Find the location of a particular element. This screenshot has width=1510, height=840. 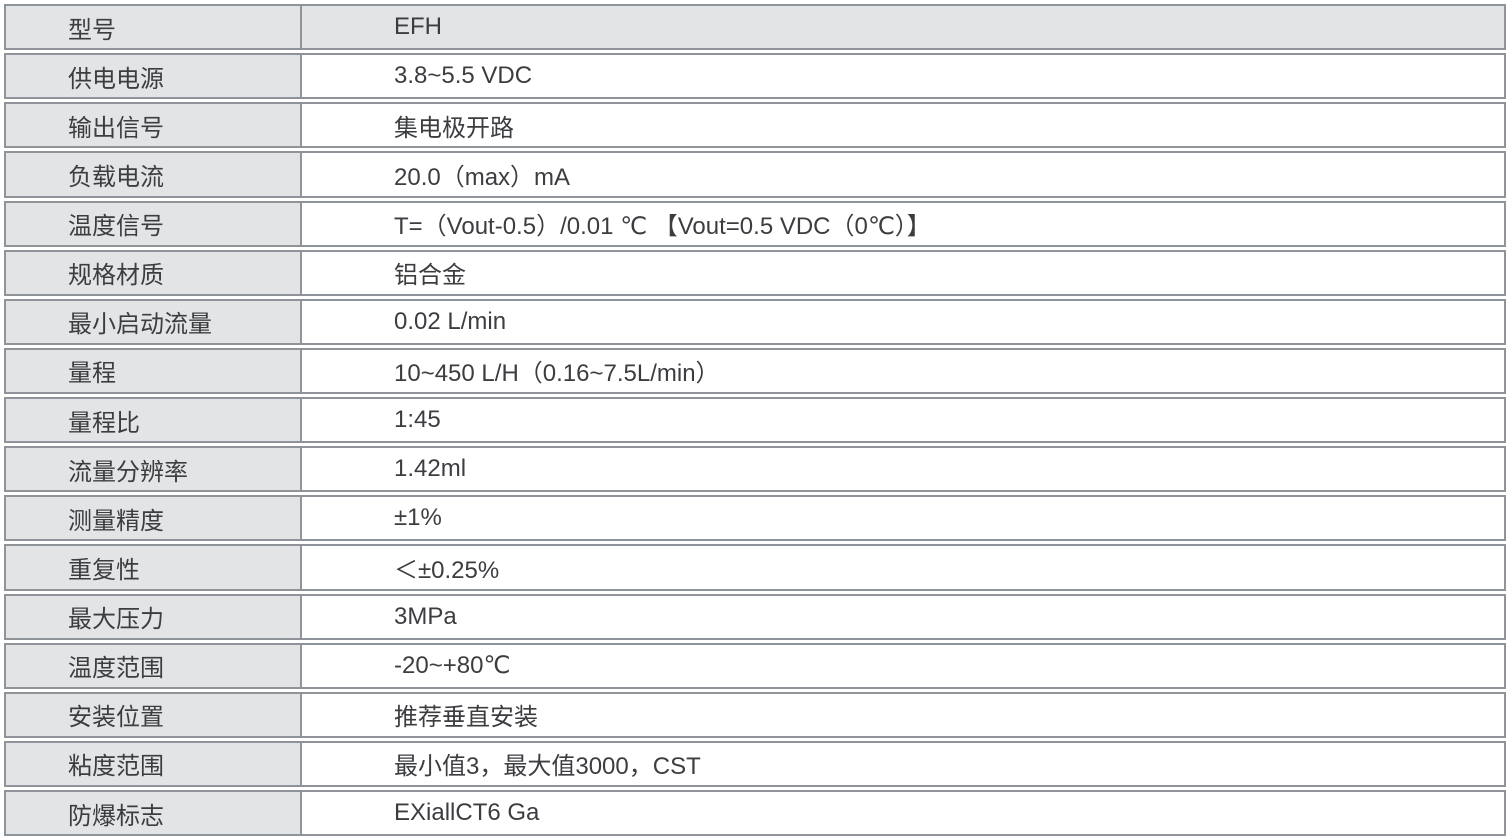

spec-value-cell: 3.8~5.5 VDC is located at coordinates (903, 76).